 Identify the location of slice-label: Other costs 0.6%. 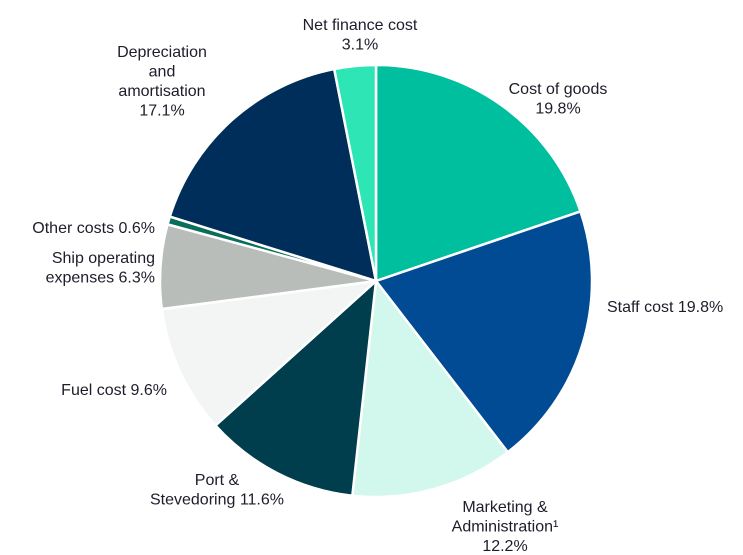
(93, 228).